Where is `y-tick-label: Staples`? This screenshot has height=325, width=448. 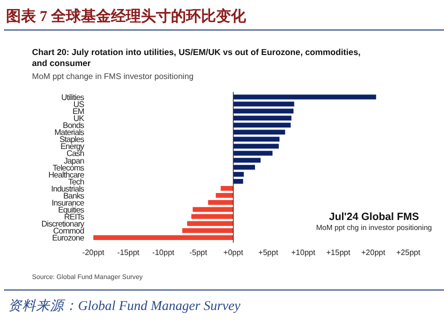
y-tick-label: Staples is located at coordinates (71, 139).